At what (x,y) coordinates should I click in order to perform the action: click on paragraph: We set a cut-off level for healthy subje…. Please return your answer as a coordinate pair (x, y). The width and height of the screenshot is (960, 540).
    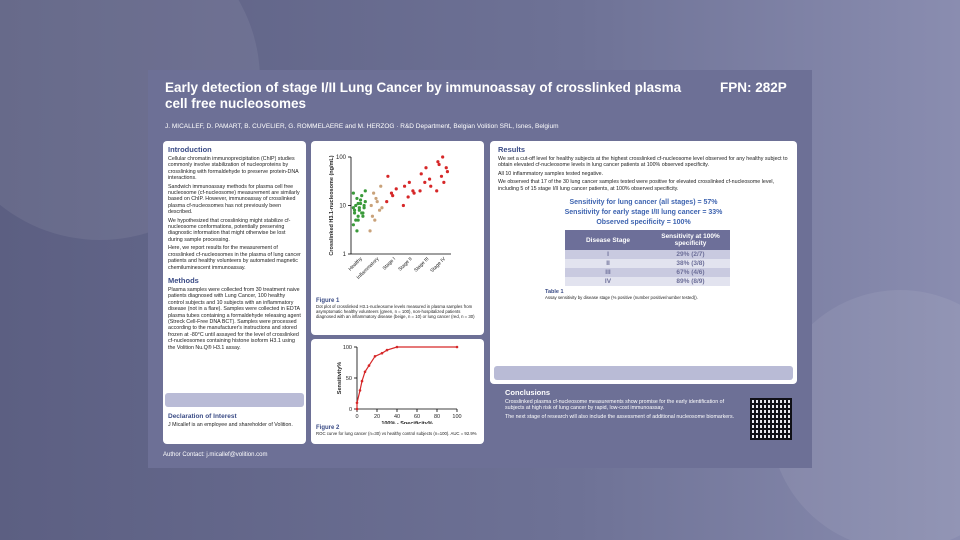
    Looking at the image, I should click on (643, 162).